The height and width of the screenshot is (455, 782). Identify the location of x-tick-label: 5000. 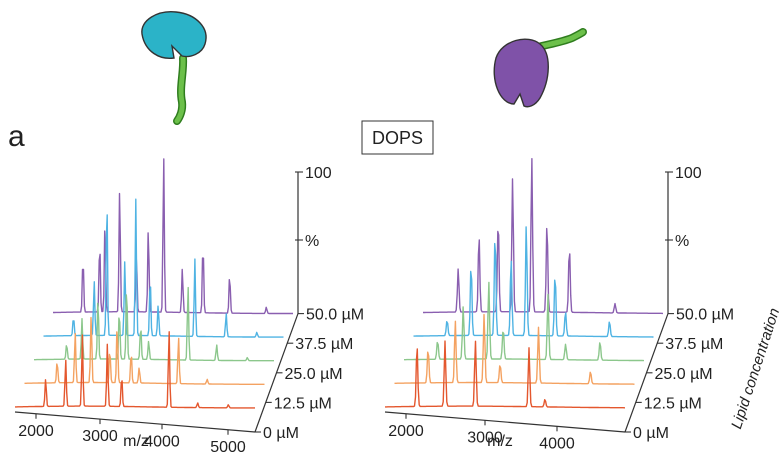
(228, 447).